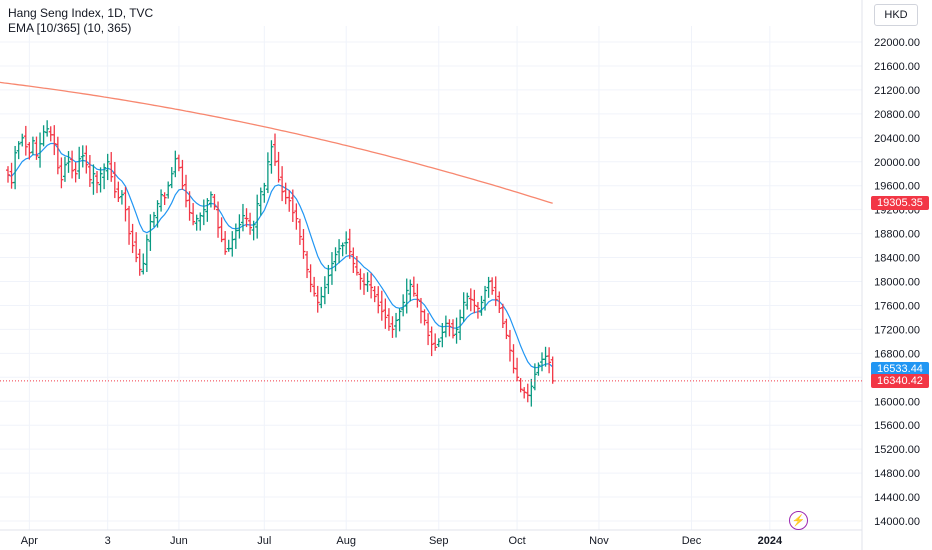  What do you see at coordinates (897, 522) in the screenshot?
I see `y-tick-label: 14000.00` at bounding box center [897, 522].